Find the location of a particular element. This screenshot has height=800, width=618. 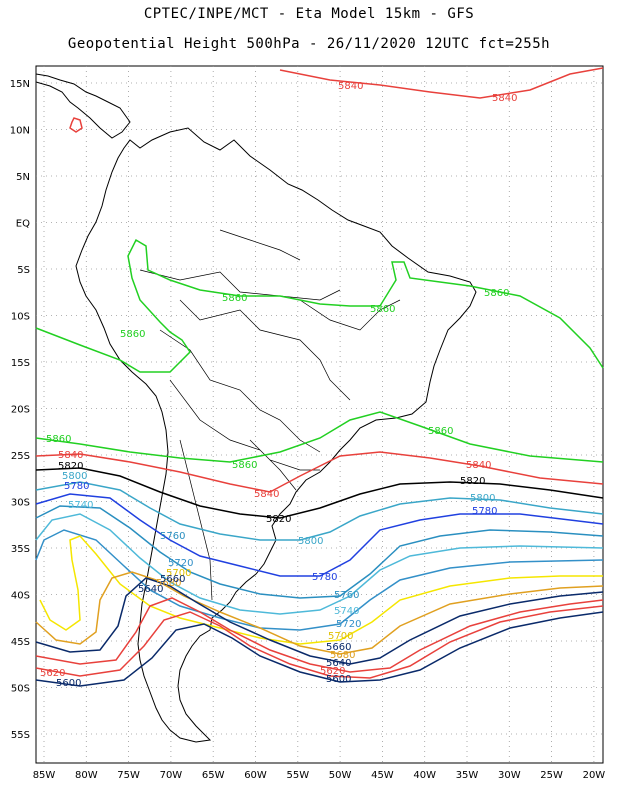

longitude-label: 70W is located at coordinates (171, 775).